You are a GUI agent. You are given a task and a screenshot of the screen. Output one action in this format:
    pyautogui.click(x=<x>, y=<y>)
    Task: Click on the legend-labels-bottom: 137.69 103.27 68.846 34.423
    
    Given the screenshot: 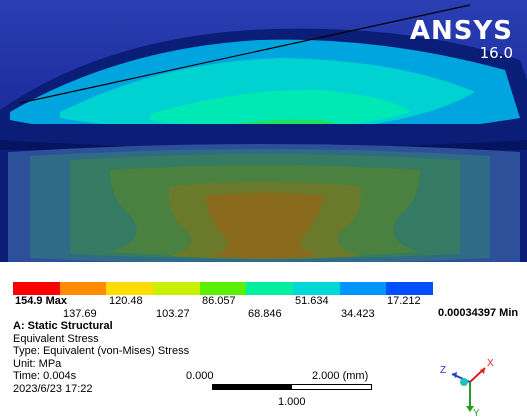 What is the action you would take?
    pyautogui.click(x=223, y=314)
    